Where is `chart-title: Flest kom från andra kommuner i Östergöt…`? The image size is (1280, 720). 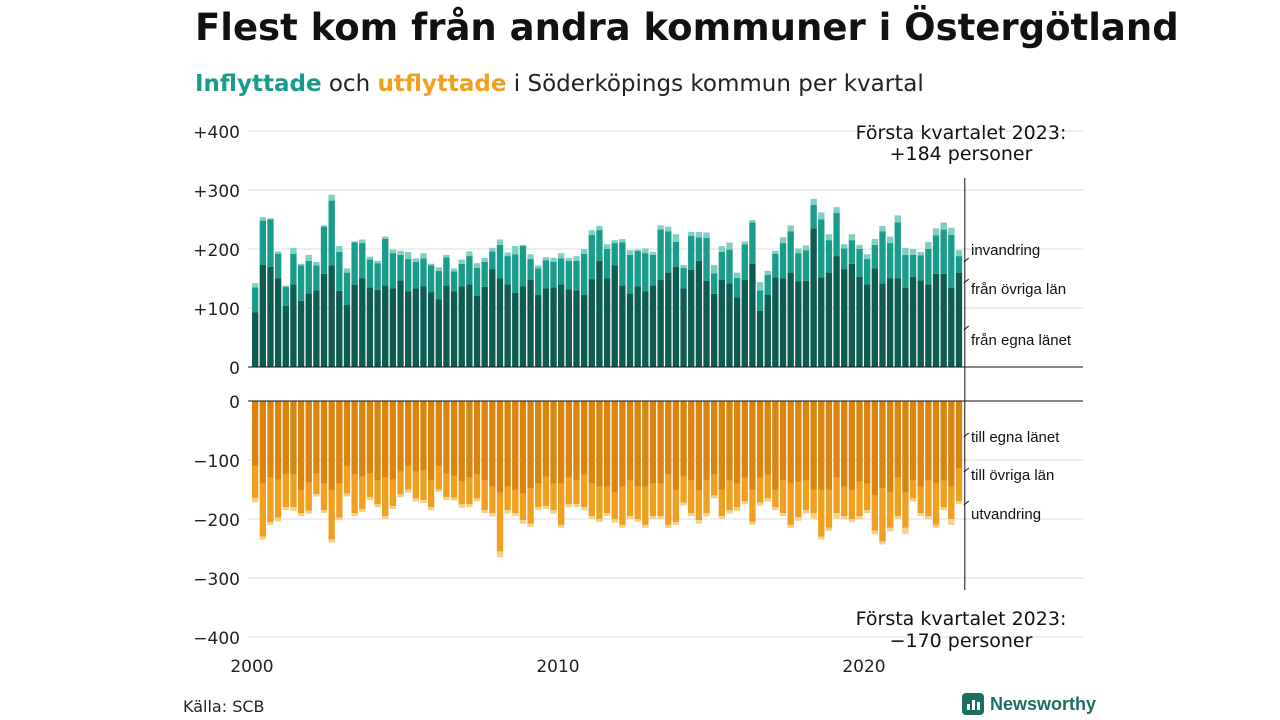
chart-title: Flest kom från andra kommuner i Östergöt… is located at coordinates (687, 27).